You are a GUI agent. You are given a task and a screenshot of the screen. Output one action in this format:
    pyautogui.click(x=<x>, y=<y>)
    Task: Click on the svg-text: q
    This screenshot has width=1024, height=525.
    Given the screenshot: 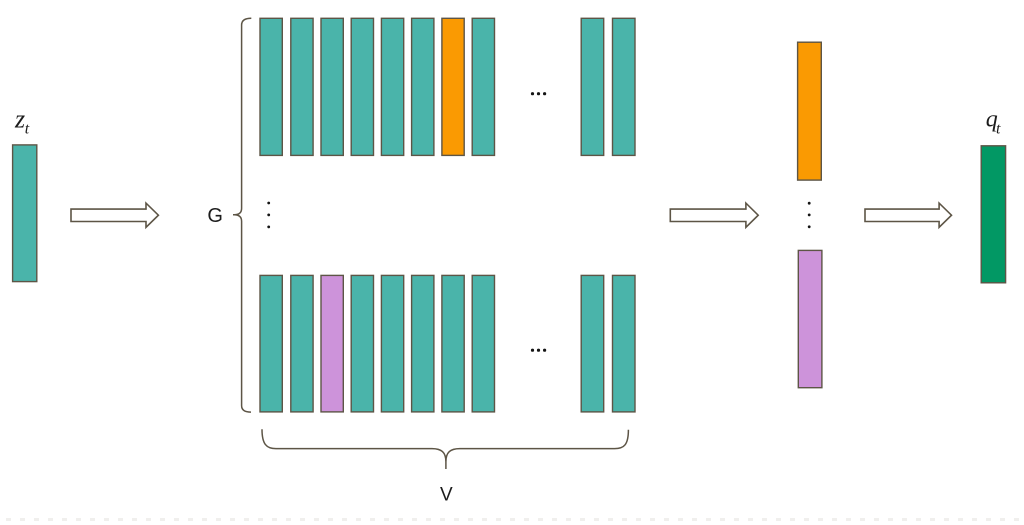 What is the action you would take?
    pyautogui.click(x=992, y=120)
    